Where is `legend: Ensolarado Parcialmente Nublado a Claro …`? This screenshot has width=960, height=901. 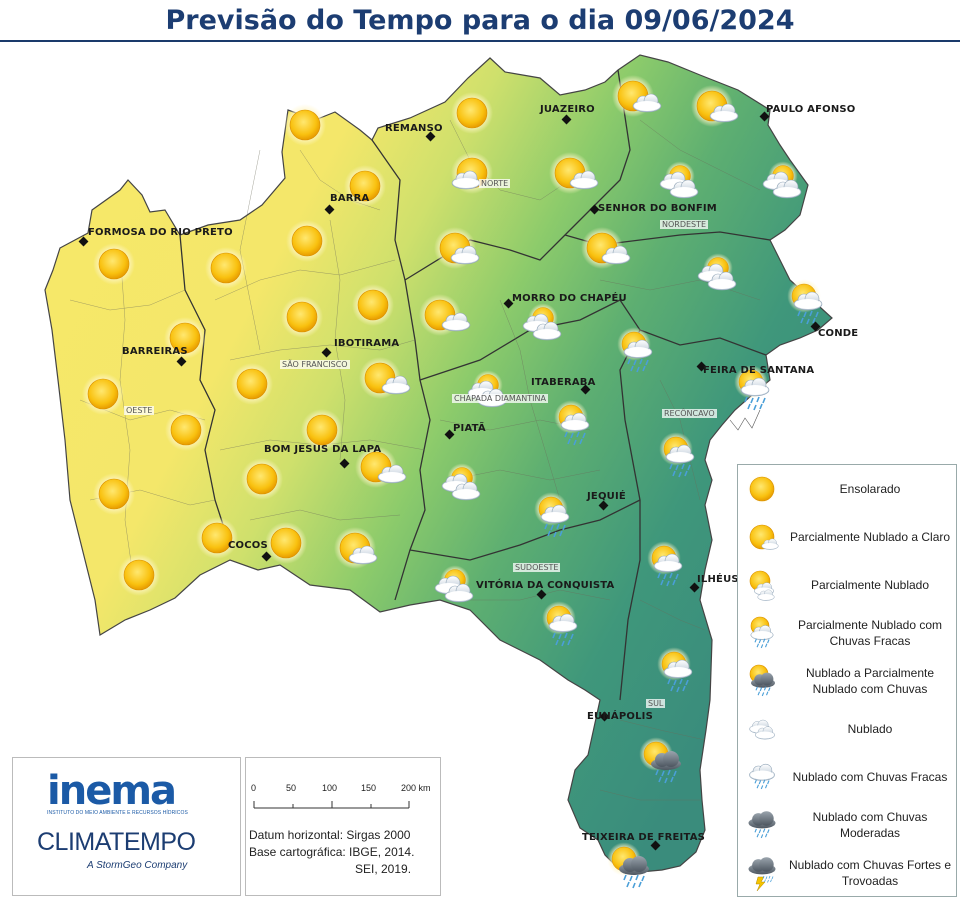
legend: Ensolarado Parcialmente Nublado a Claro … is located at coordinates (847, 680).